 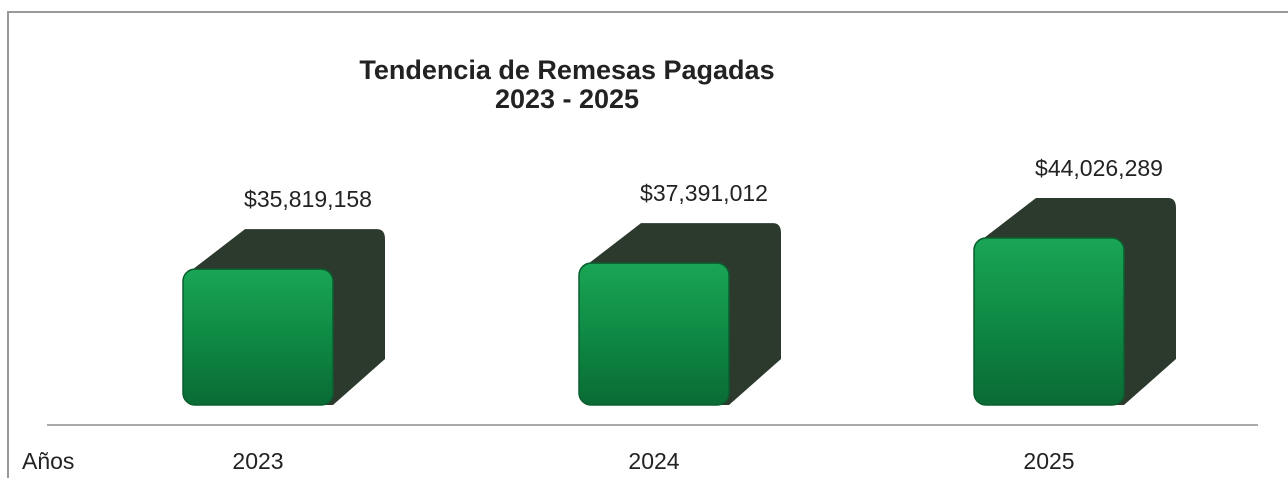 What do you see at coordinates (567, 99) in the screenshot?
I see `chart-subtitle: 2023 - 2025` at bounding box center [567, 99].